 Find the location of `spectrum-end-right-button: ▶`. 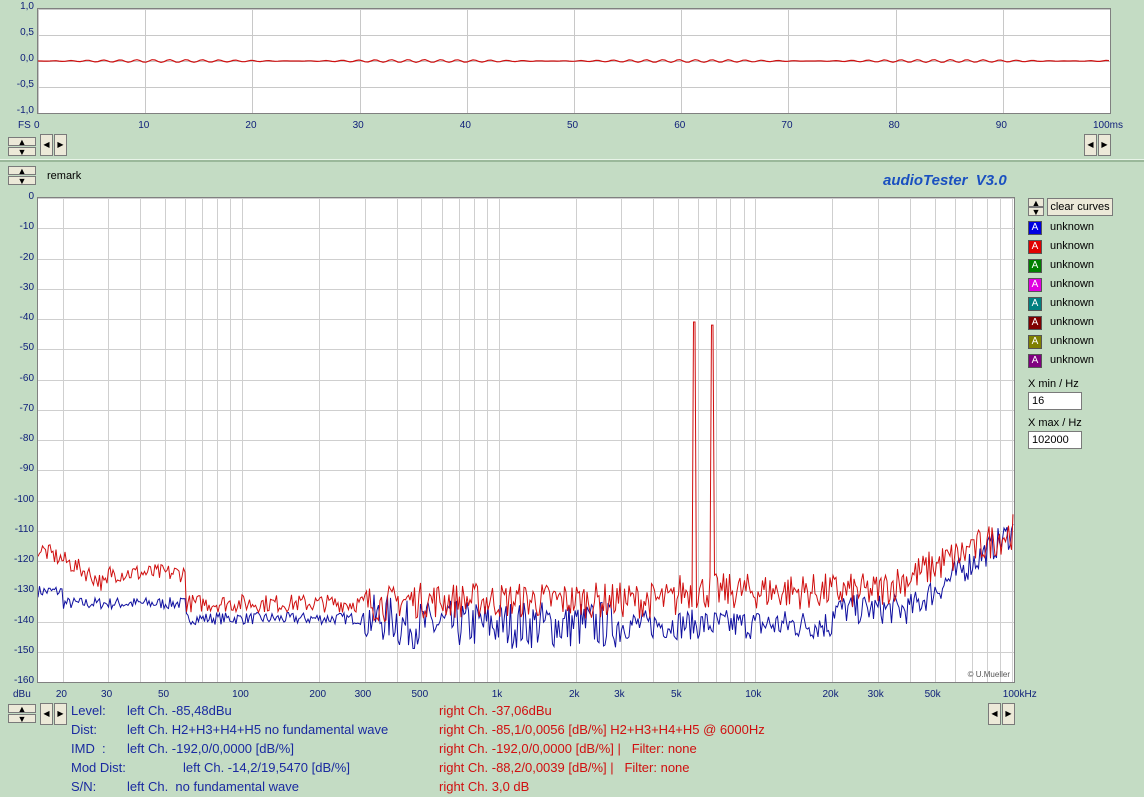

spectrum-end-right-button: ▶ is located at coordinates (1008, 714).